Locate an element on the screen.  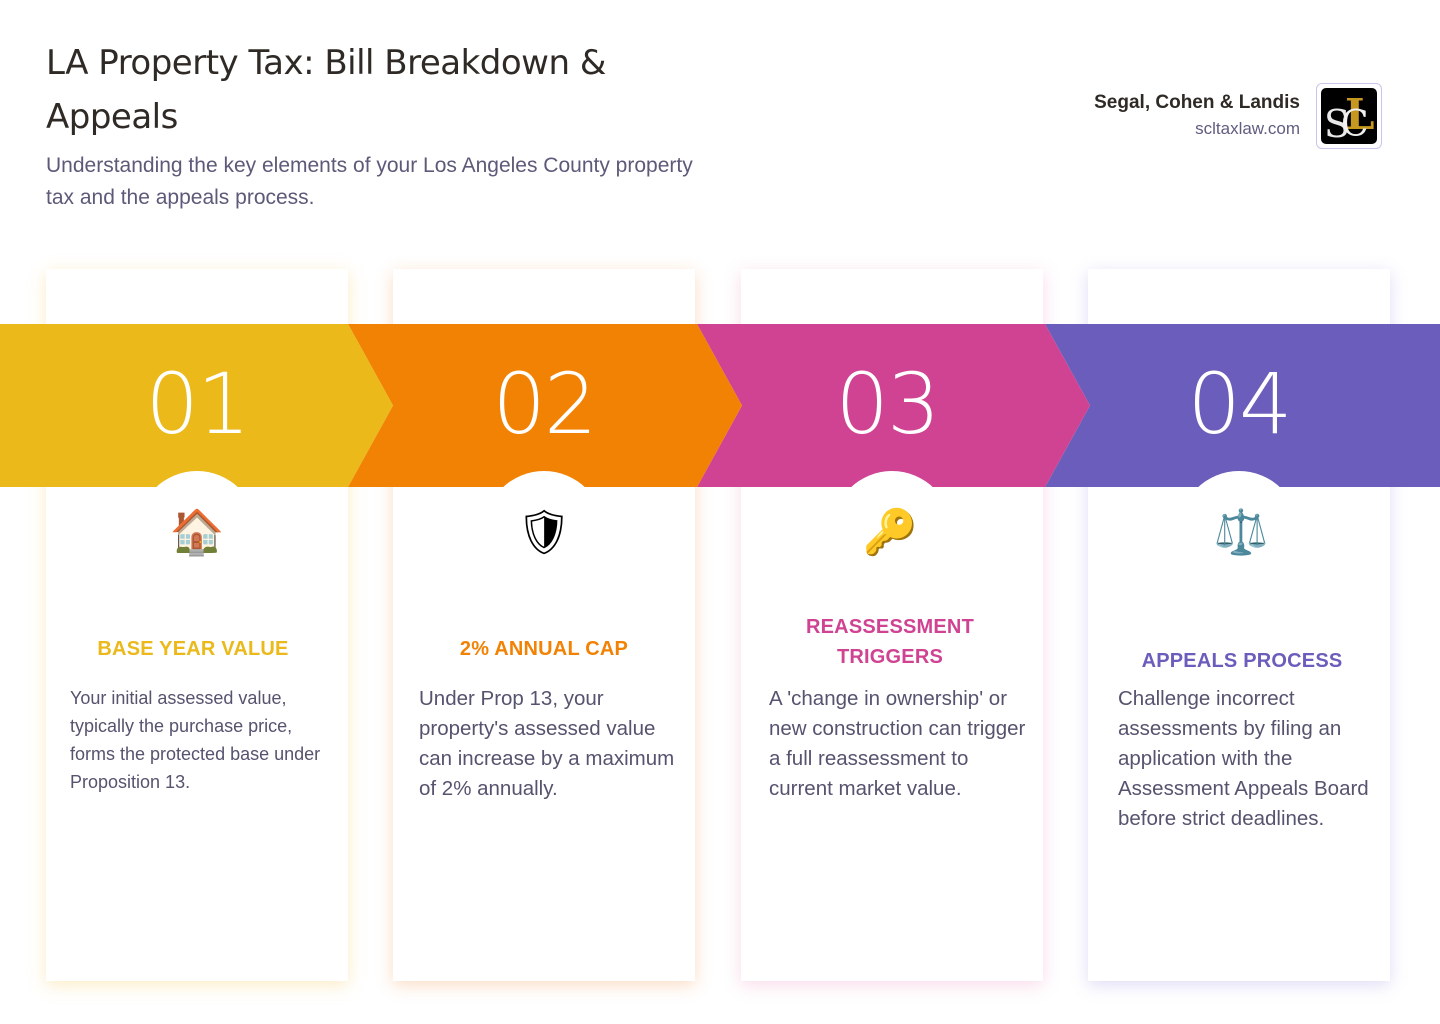
step-heading-4: APPEALS PROCESS is located at coordinates (1242, 661).